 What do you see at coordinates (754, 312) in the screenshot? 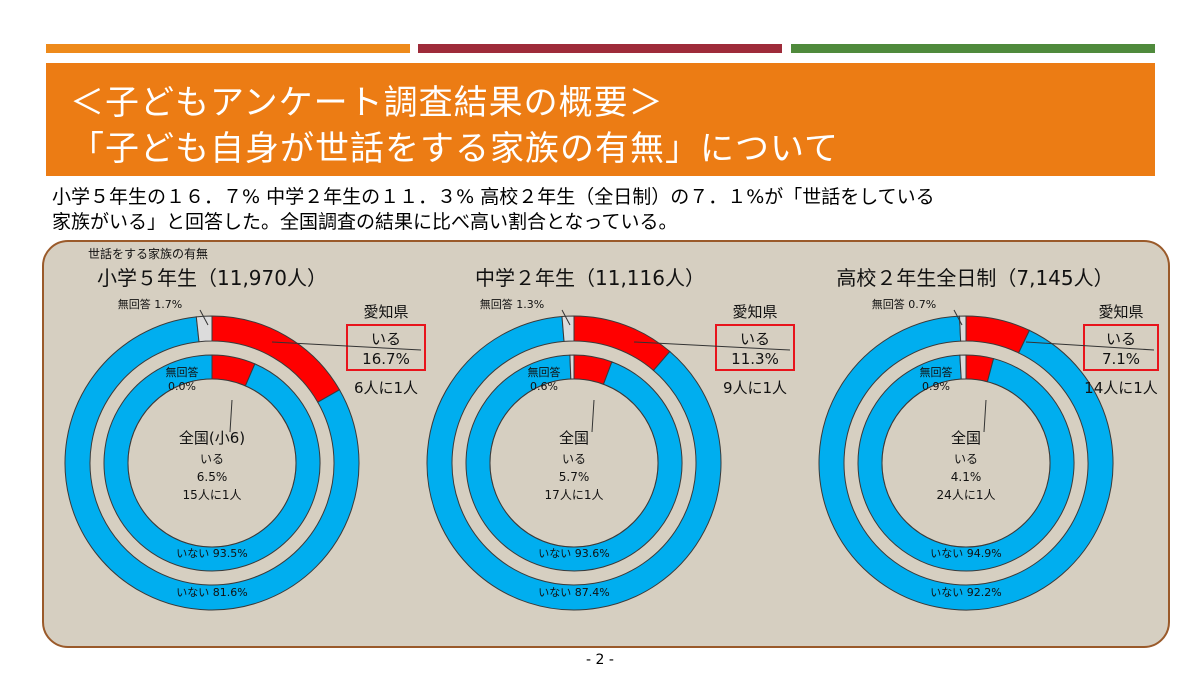
I see `chart-2-outer-series-label: 愛知県` at bounding box center [754, 312].